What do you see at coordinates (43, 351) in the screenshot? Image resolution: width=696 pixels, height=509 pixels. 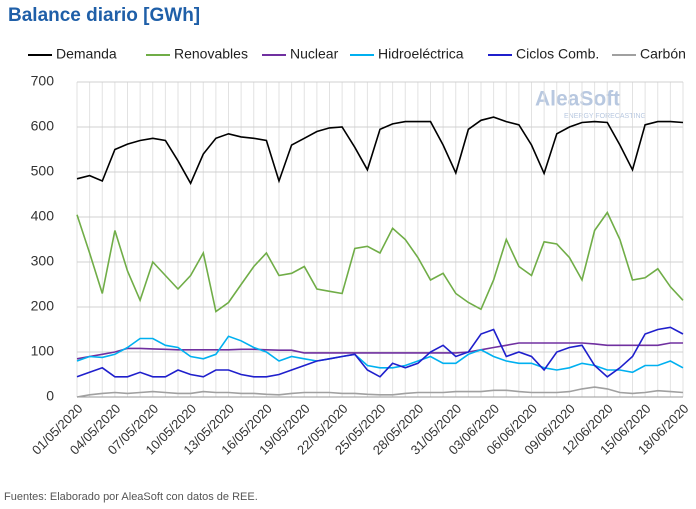 I see `y-tick-label: 100` at bounding box center [43, 351].